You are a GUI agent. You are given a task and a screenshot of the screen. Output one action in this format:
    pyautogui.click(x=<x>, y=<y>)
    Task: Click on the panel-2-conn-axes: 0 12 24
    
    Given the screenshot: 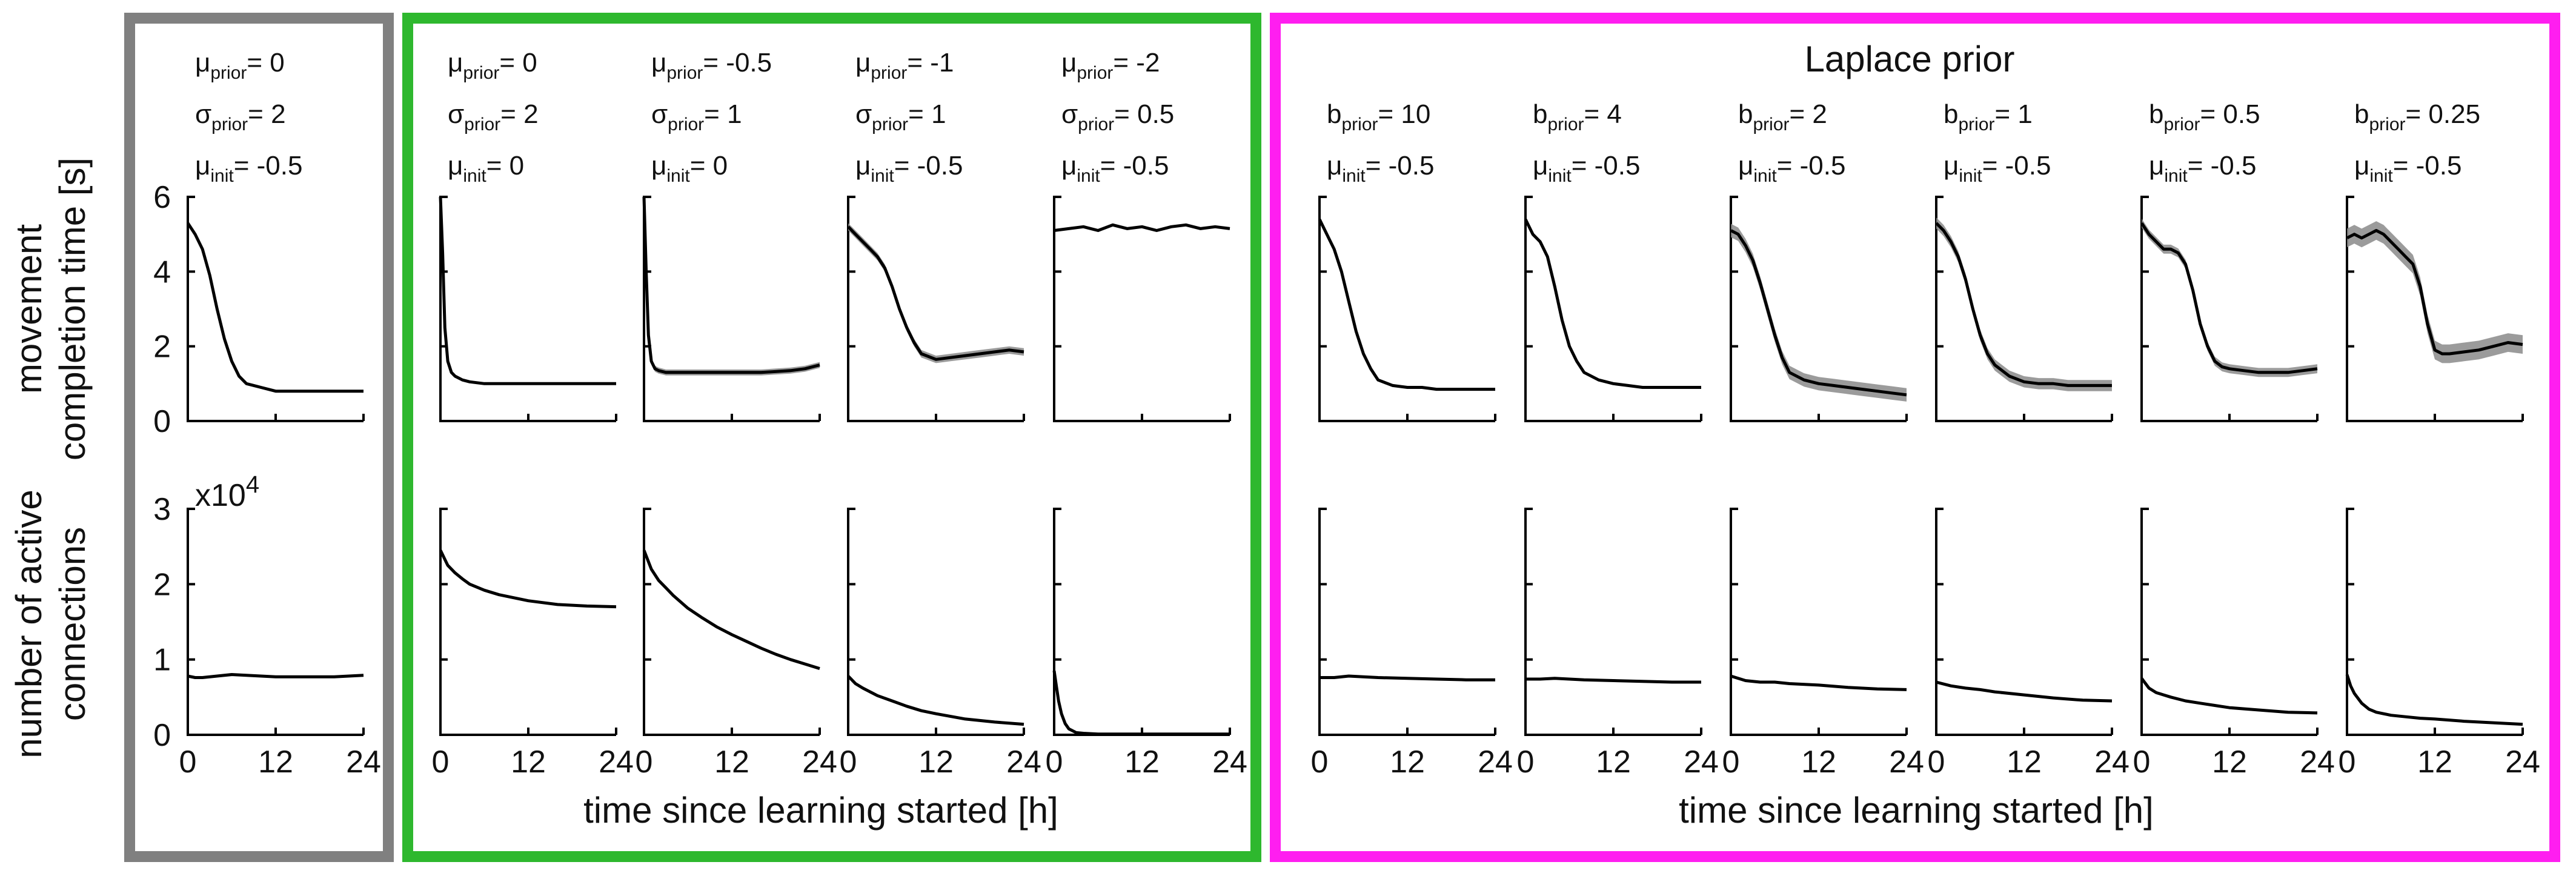 What is the action you would take?
    pyautogui.click(x=533, y=644)
    